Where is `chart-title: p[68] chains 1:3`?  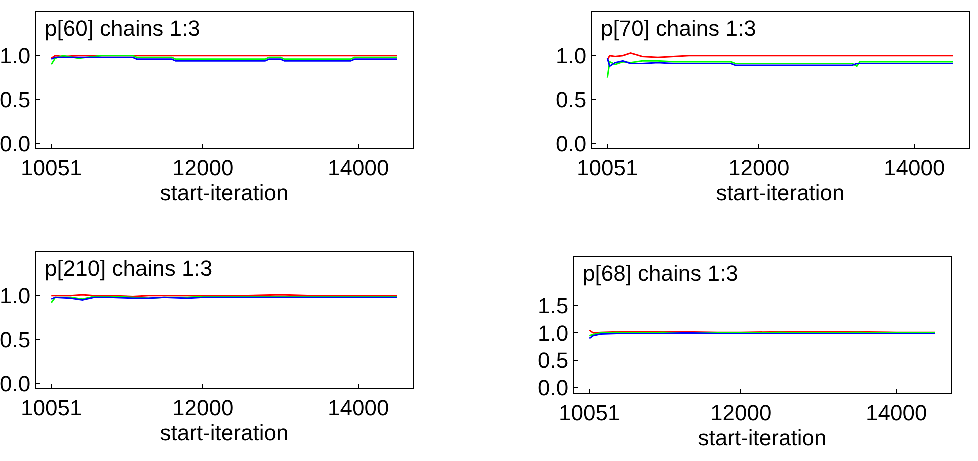
chart-title: p[68] chains 1:3 is located at coordinates (660, 273).